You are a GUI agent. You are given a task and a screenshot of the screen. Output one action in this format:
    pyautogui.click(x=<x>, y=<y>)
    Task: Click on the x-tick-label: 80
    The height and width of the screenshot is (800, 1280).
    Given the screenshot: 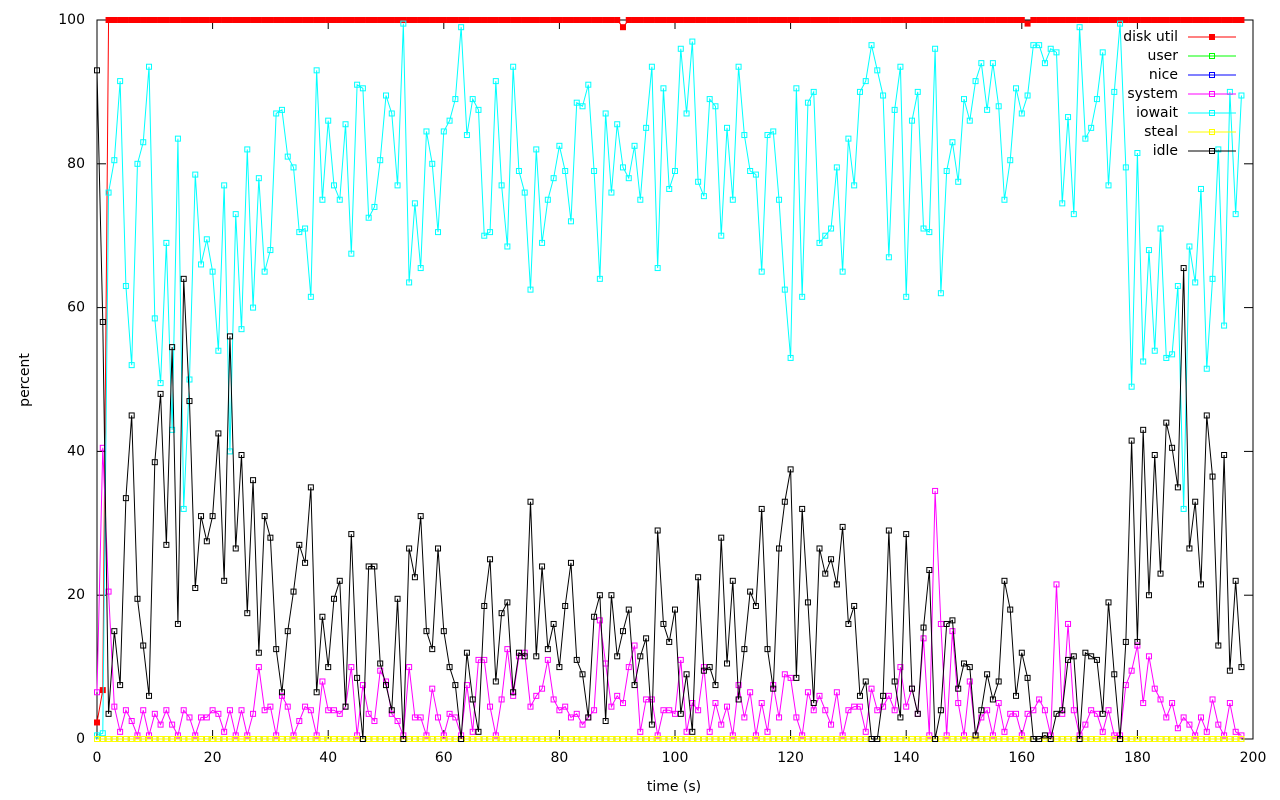 What is the action you would take?
    pyautogui.click(x=559, y=758)
    